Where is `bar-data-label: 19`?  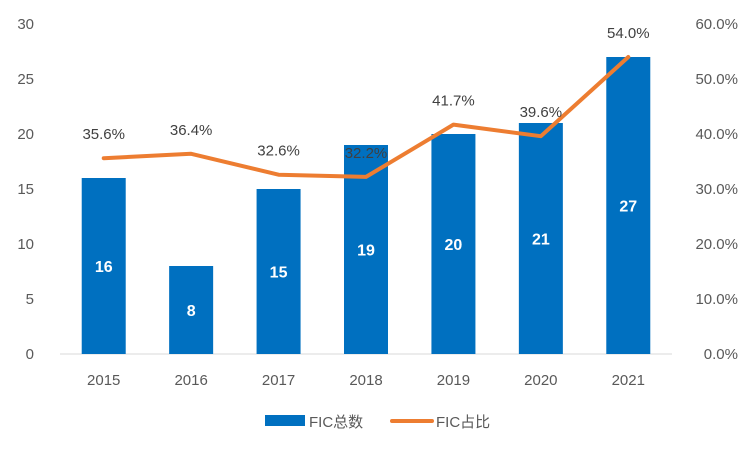 bar-data-label: 19 is located at coordinates (366, 251).